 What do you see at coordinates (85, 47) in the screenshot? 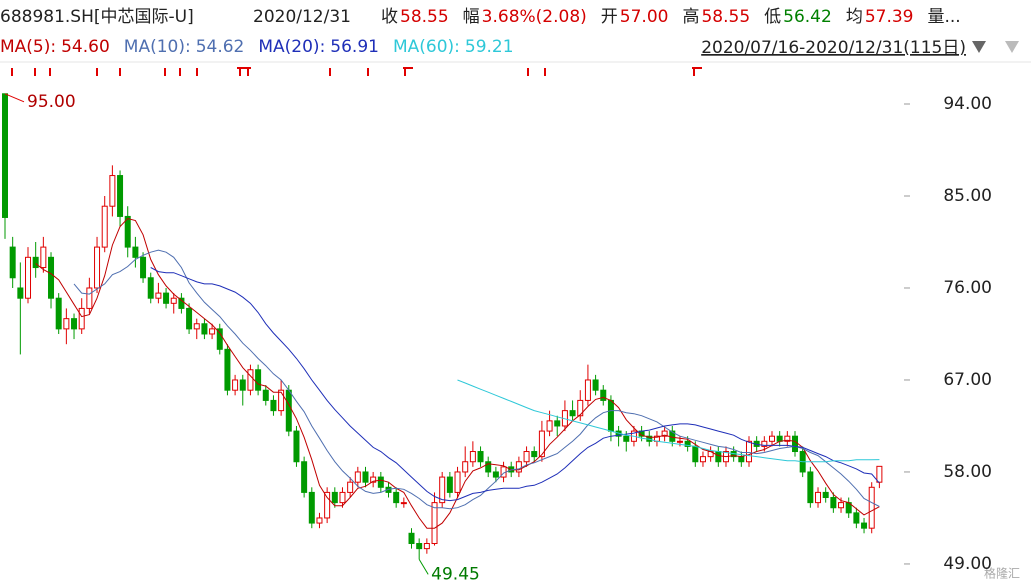
I see `legend-value: 54.60` at bounding box center [85, 47].